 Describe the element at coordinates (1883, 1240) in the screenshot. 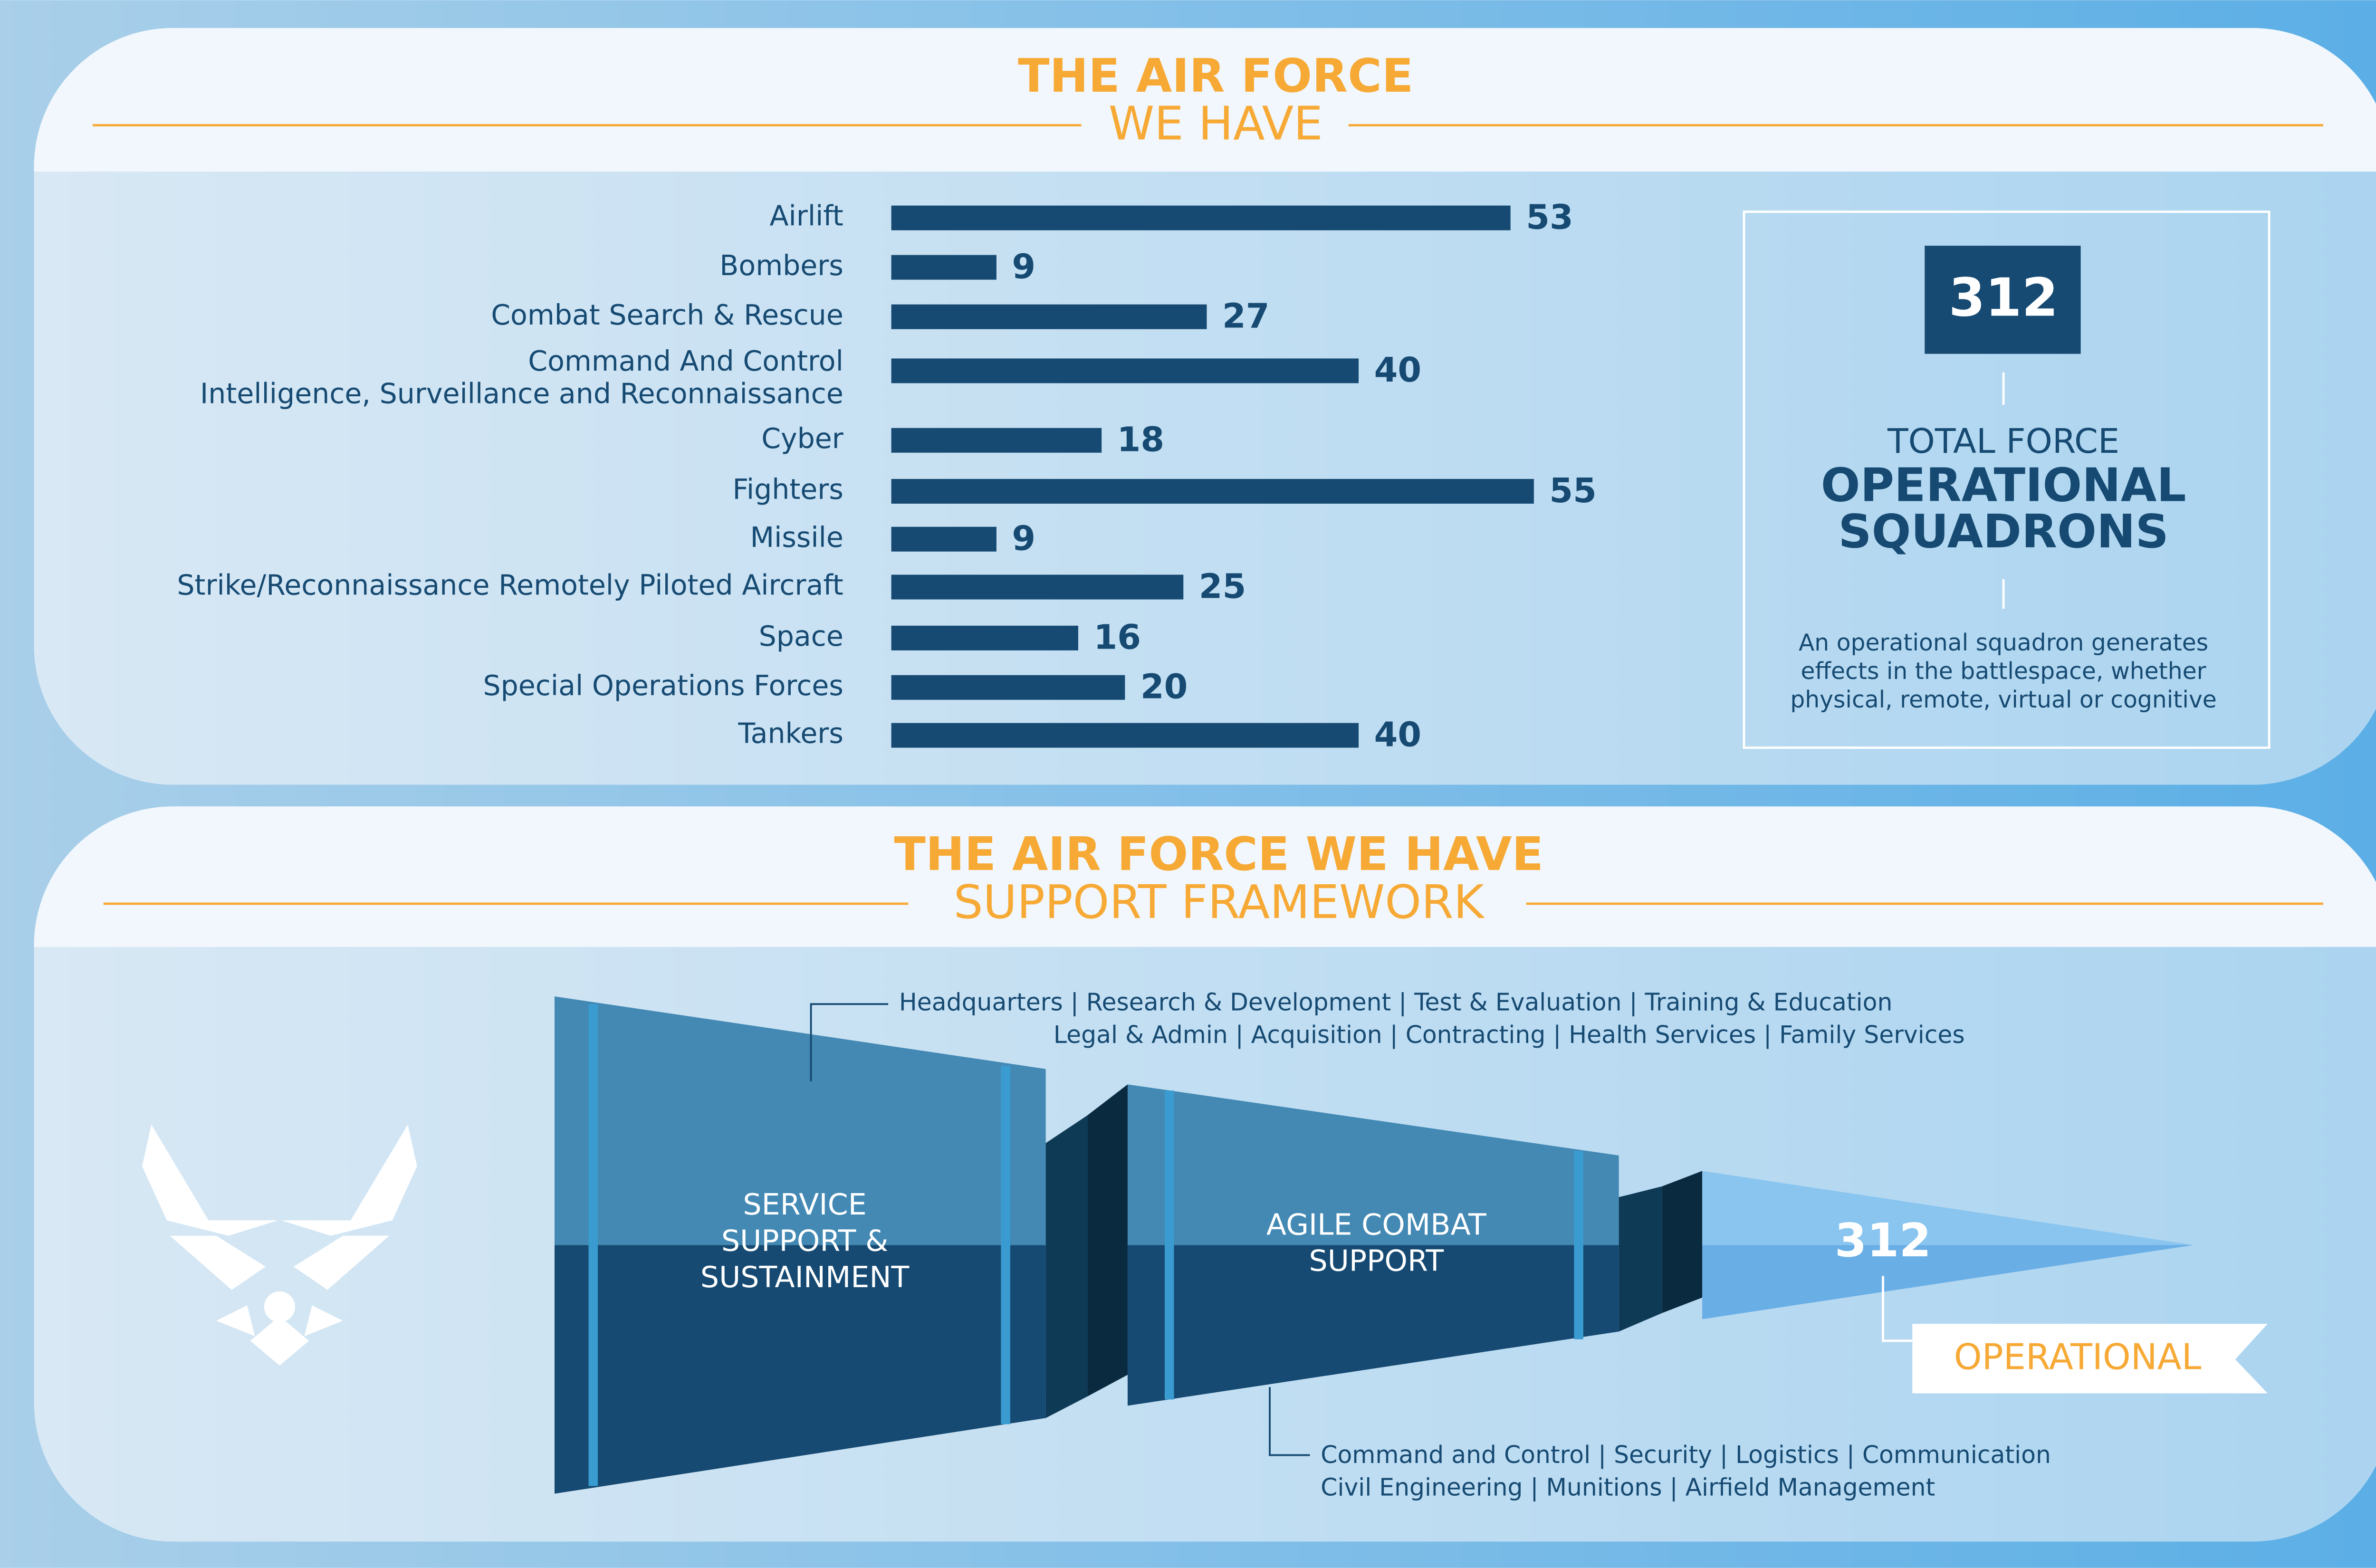

I see `operational-count: 312` at that location.